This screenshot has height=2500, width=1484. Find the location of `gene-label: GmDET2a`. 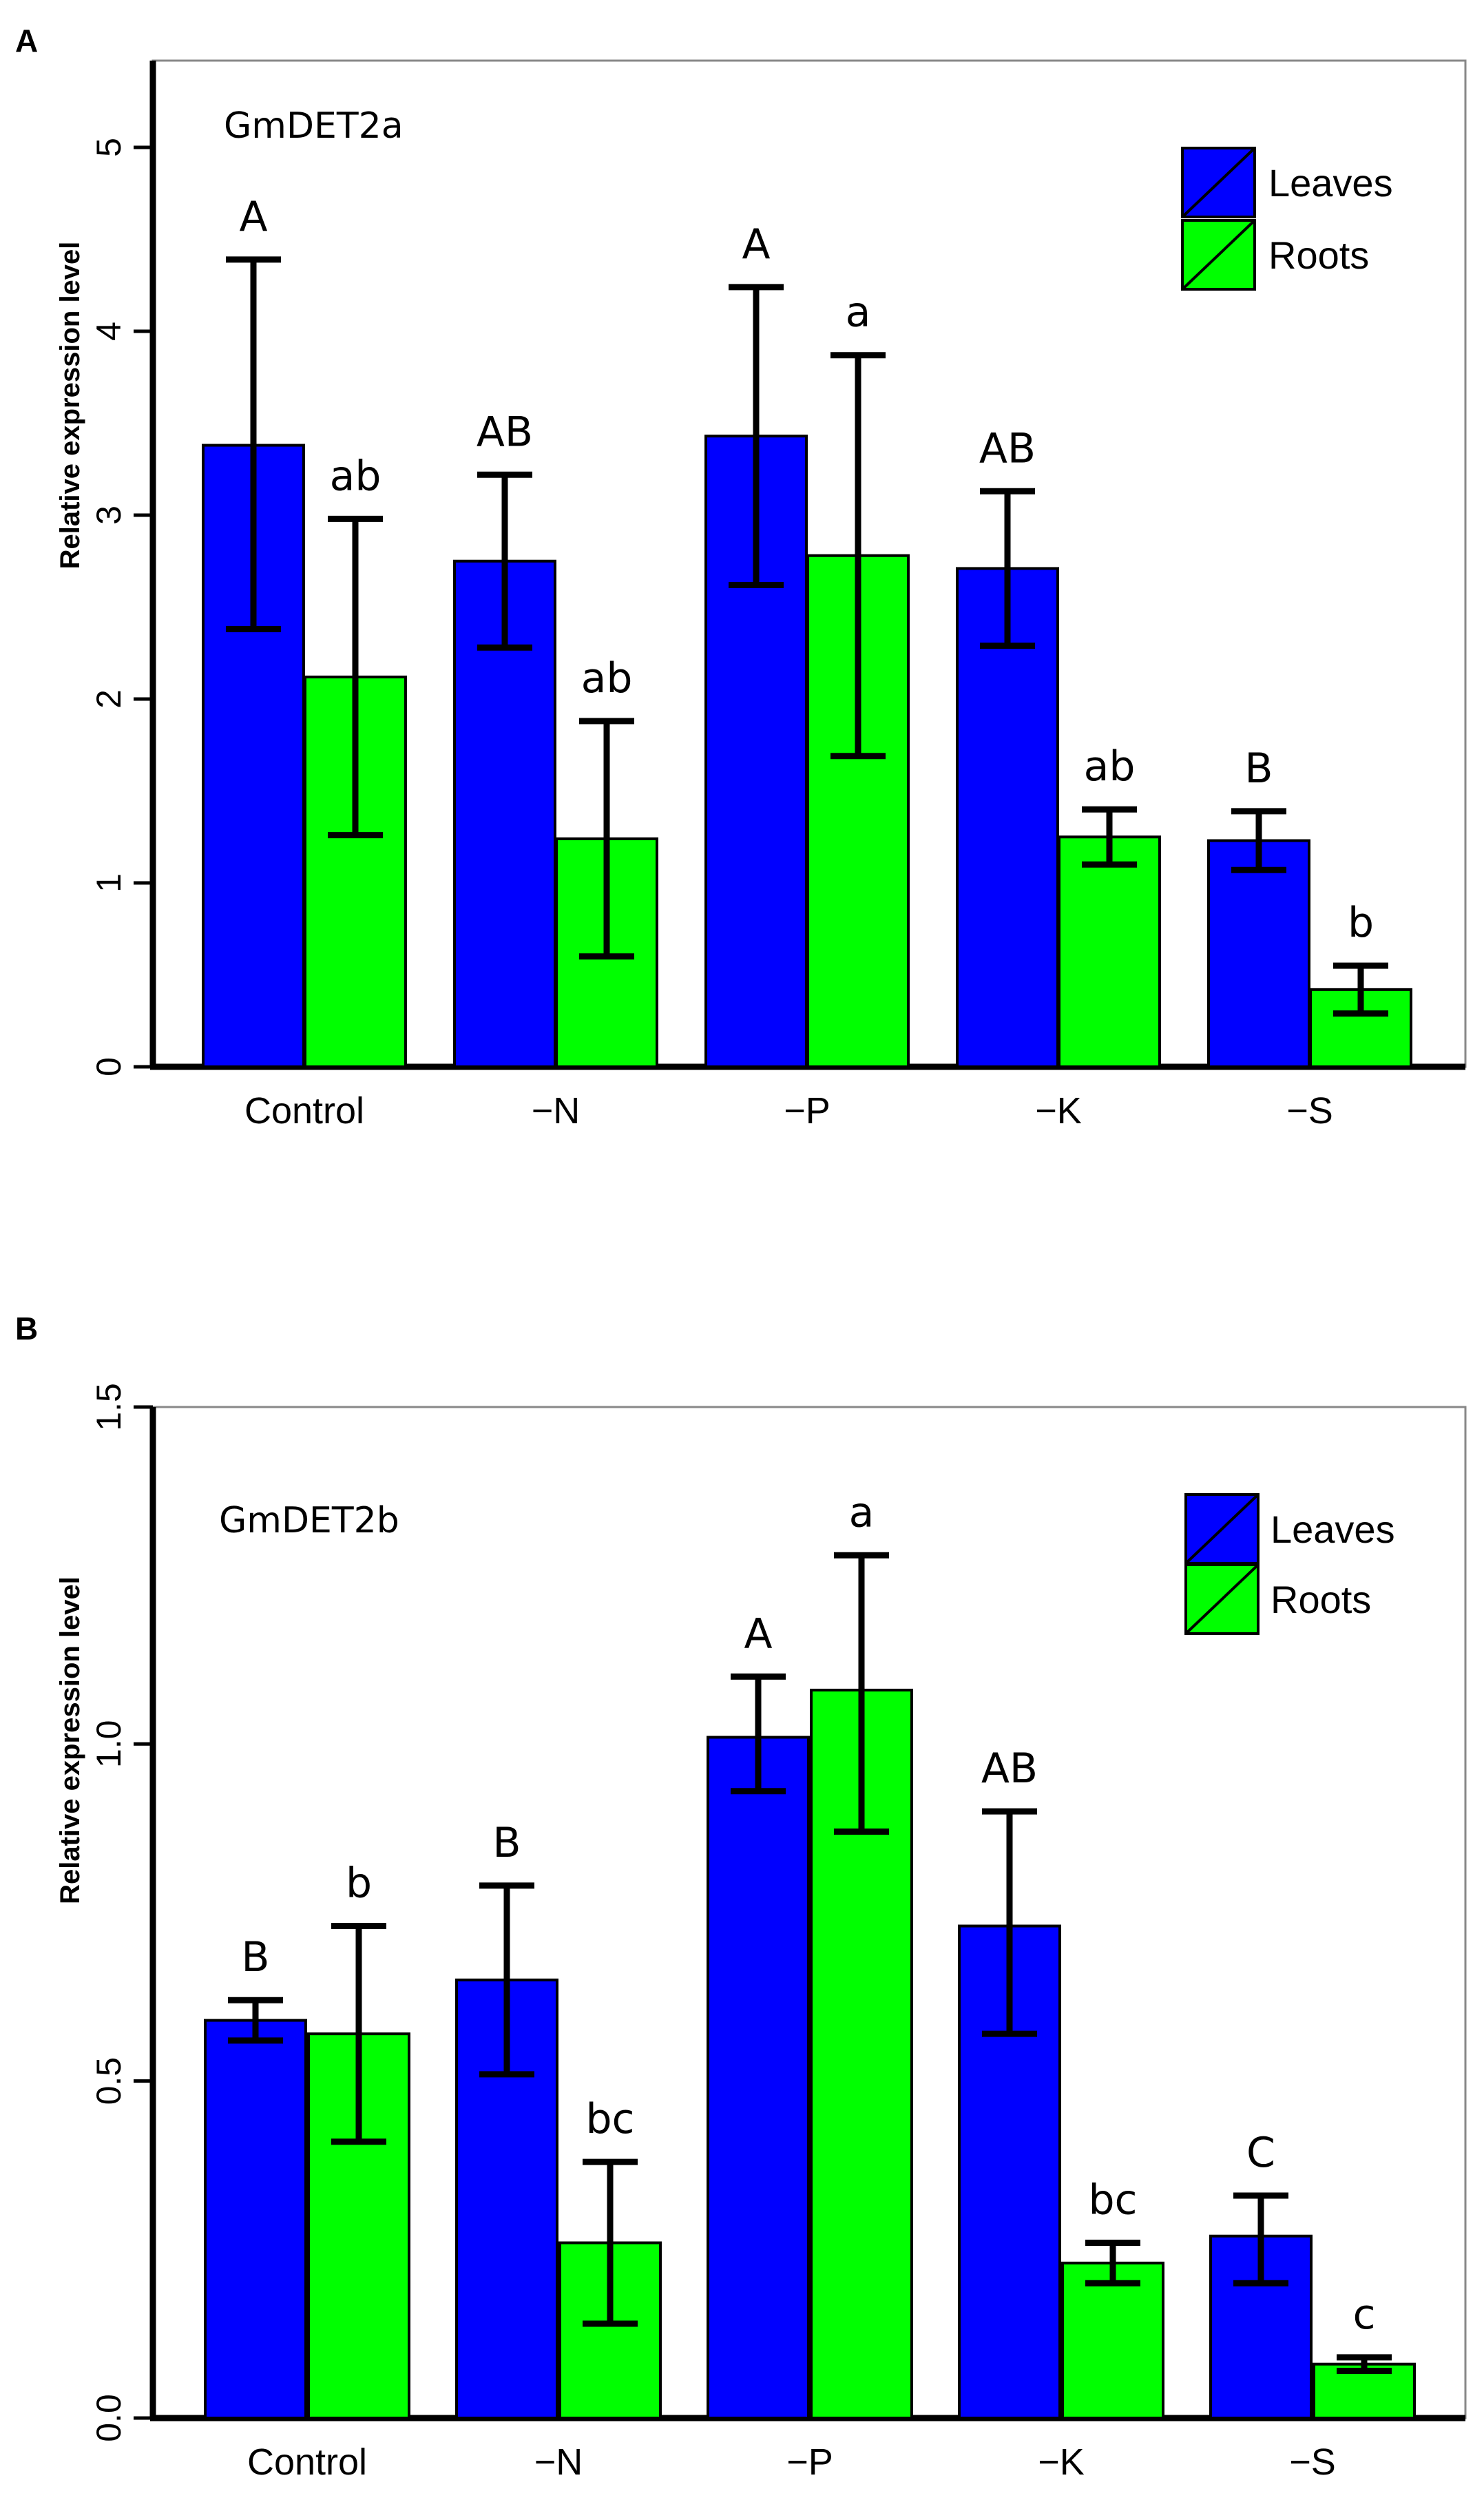

gene-label: GmDET2a is located at coordinates (314, 126).